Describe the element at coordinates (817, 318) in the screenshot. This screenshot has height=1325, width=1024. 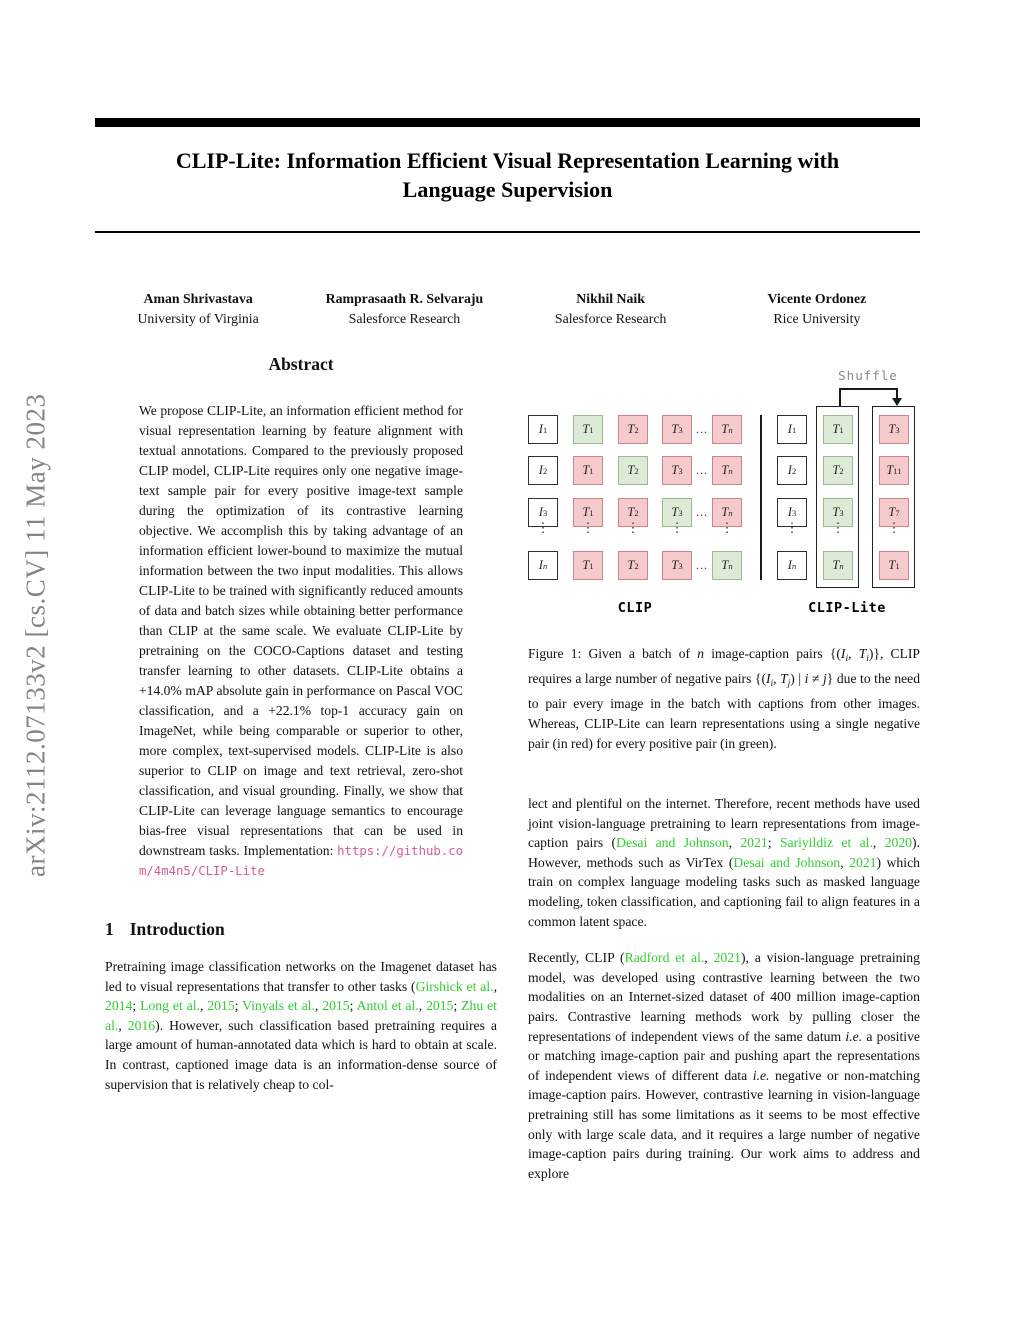
I see `author-affiliation: Rice University` at that location.